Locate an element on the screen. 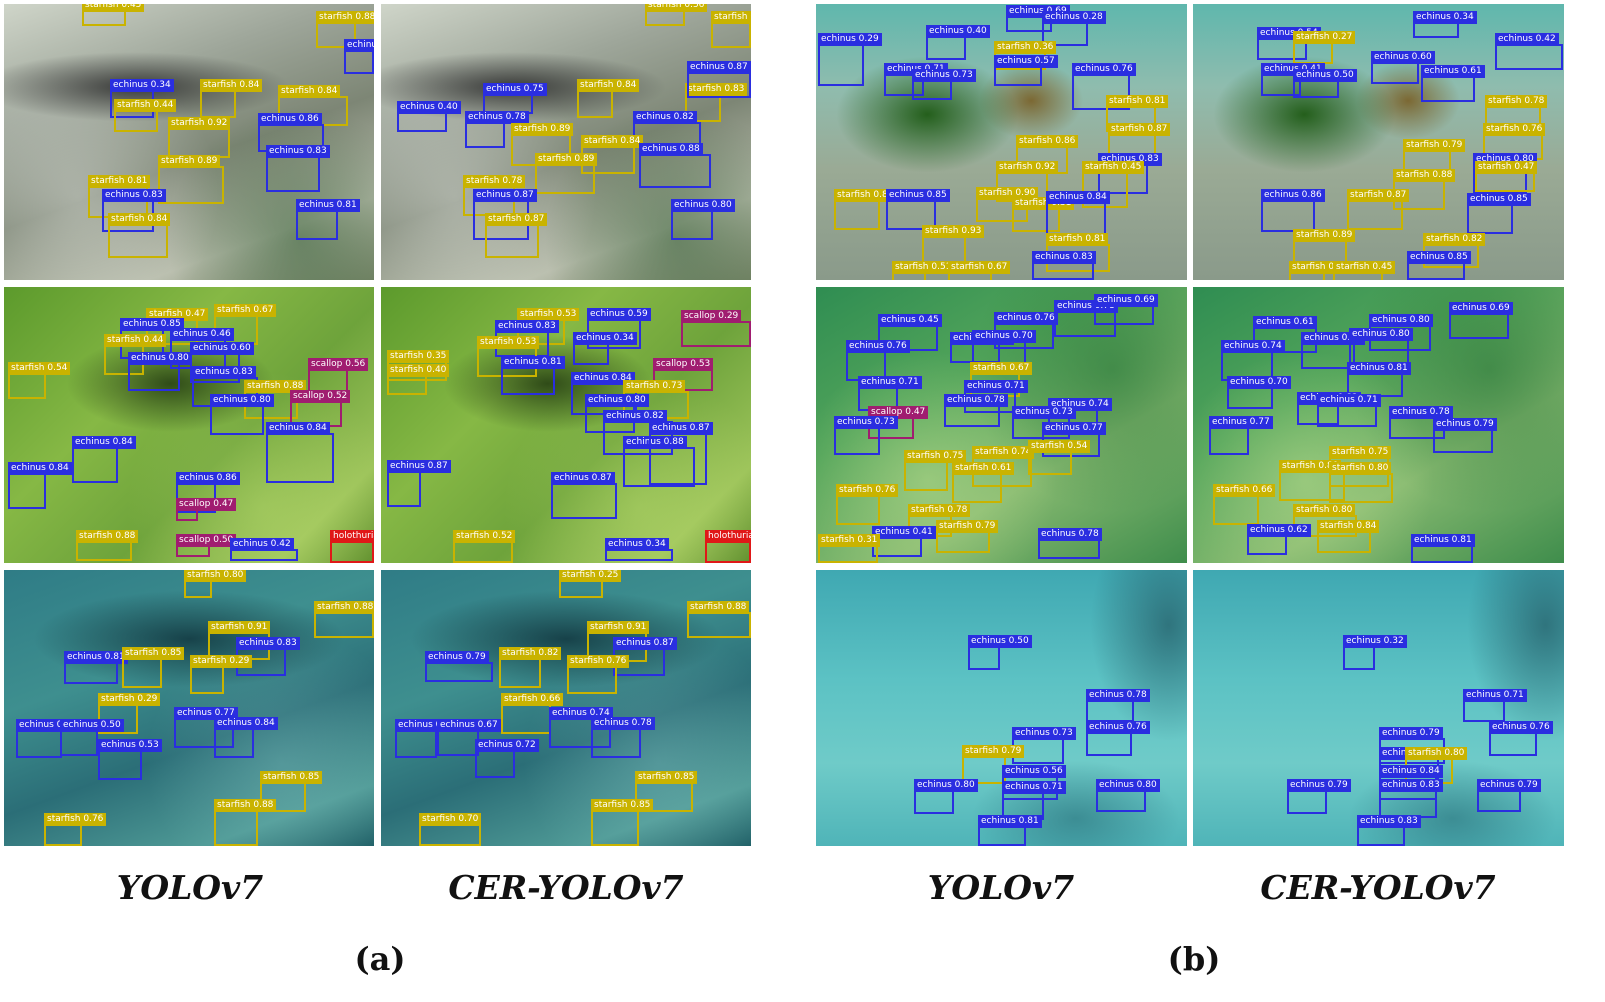  detection-box: echinus 0.87 is located at coordinates (419, 483).